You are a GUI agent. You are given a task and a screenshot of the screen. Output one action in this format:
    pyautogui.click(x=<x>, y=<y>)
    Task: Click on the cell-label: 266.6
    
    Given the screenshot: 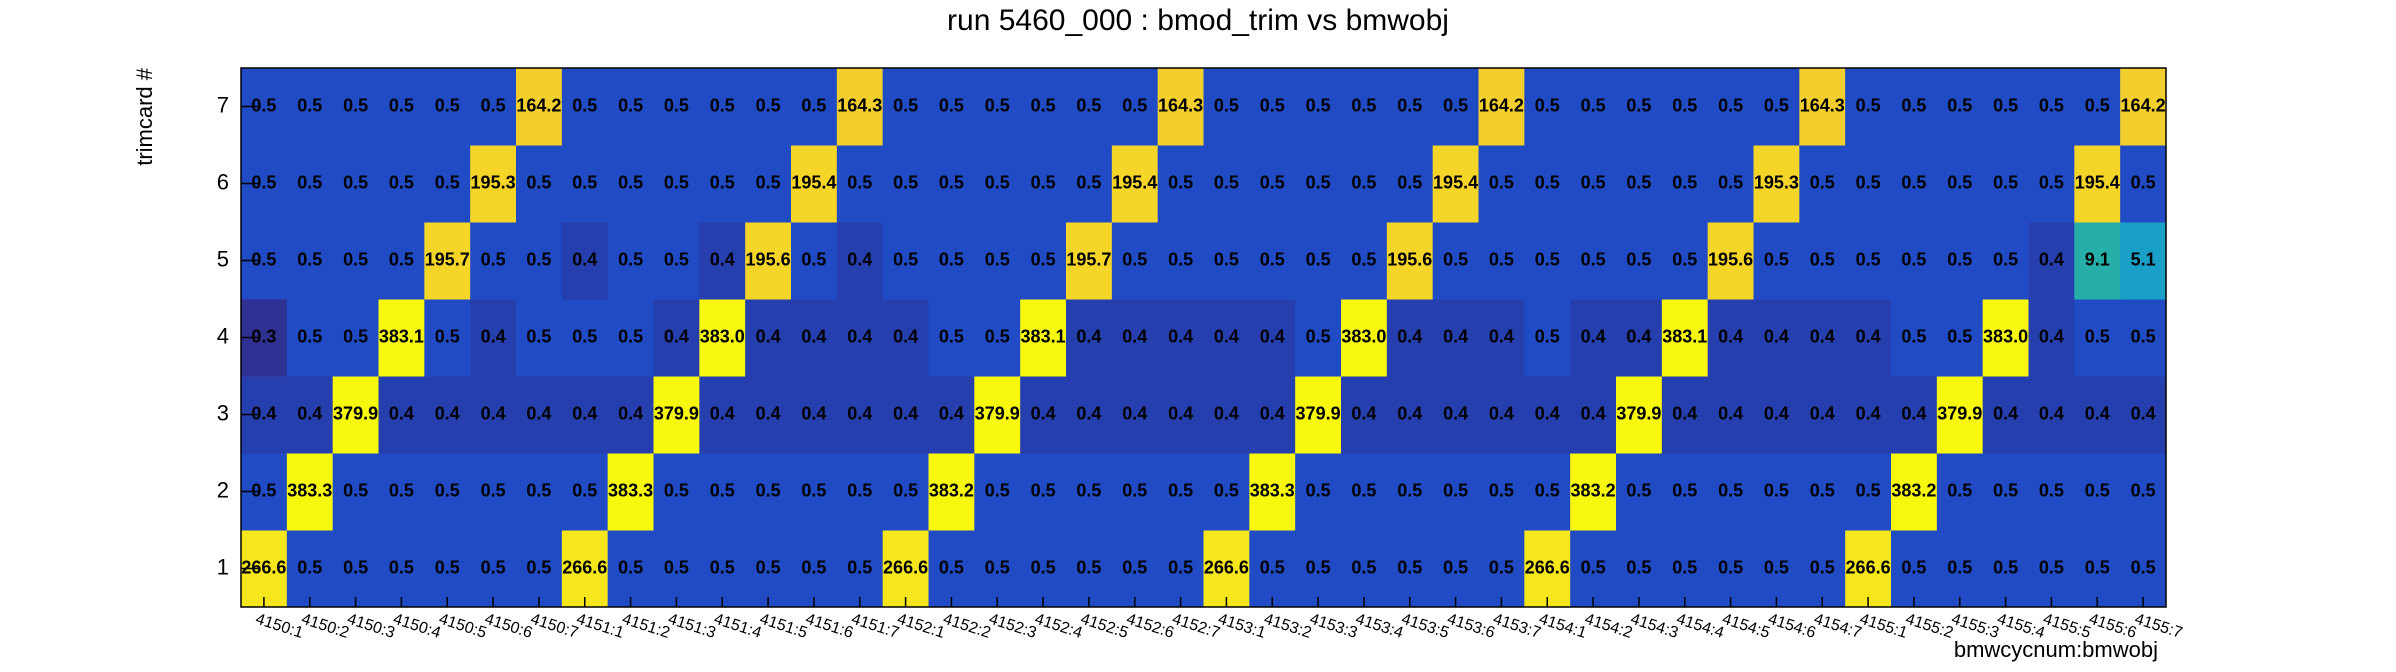 What is the action you would take?
    pyautogui.click(x=905, y=567)
    